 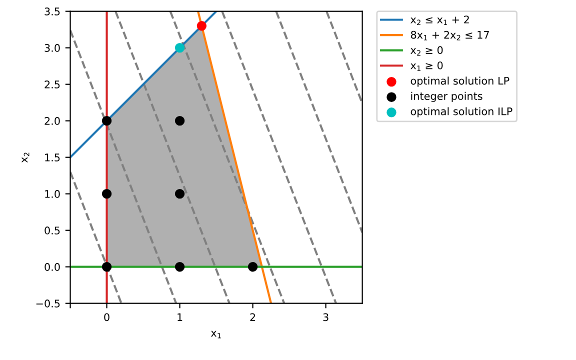 What do you see at coordinates (52, 121) in the screenshot?
I see `y-tick-label: 2.0` at bounding box center [52, 121].